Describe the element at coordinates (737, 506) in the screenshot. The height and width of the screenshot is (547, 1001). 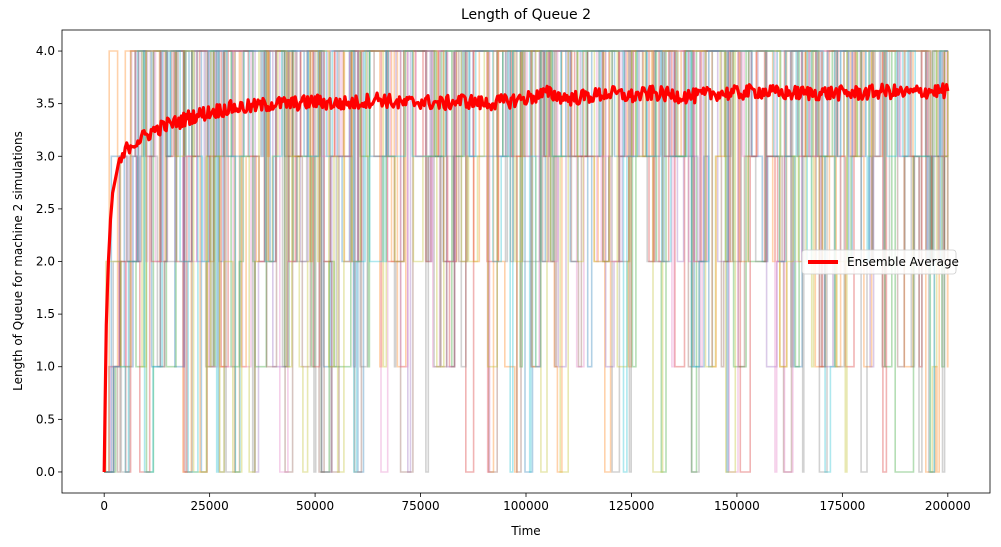
I see `x-tick-label: 150000` at that location.